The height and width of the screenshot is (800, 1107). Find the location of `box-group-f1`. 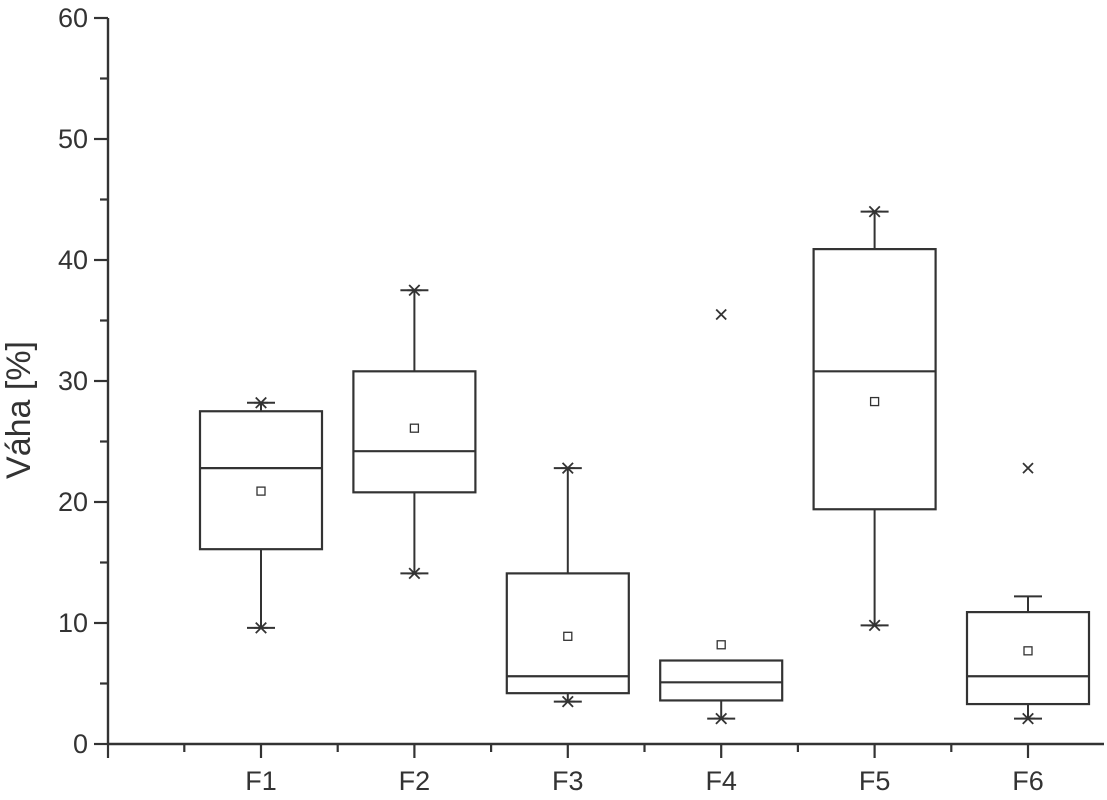

box-group-f1 is located at coordinates (261, 515).